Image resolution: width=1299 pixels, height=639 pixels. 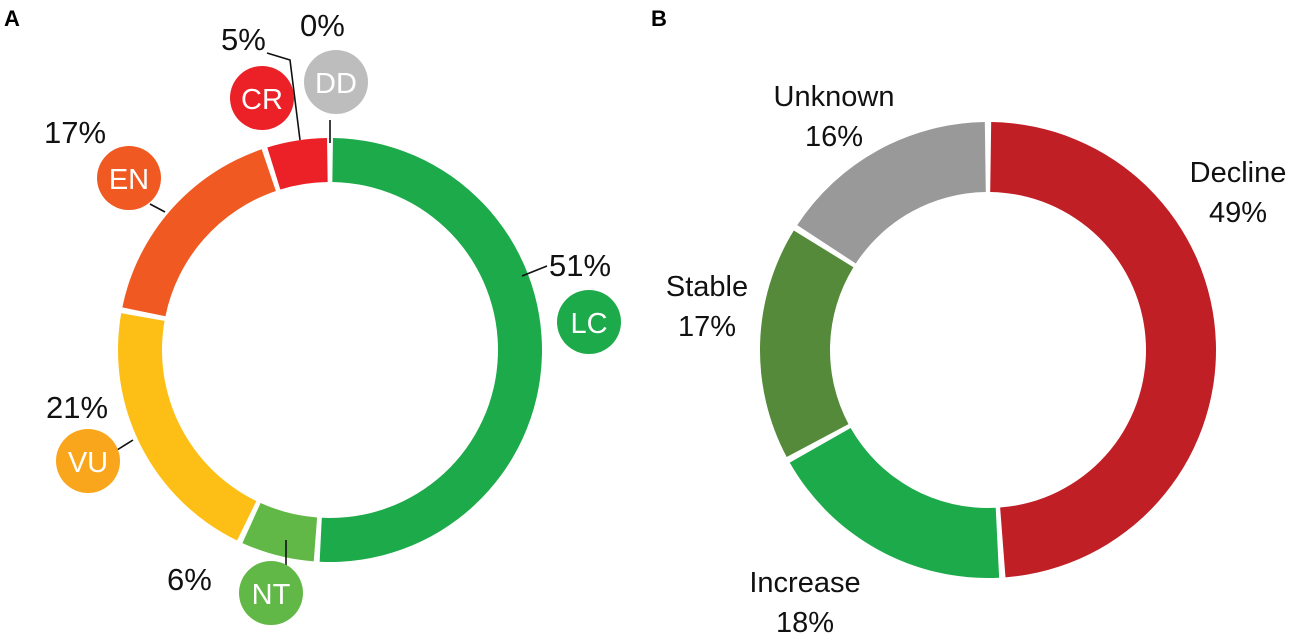 I want to click on badge-en: EN, so click(x=129, y=178).